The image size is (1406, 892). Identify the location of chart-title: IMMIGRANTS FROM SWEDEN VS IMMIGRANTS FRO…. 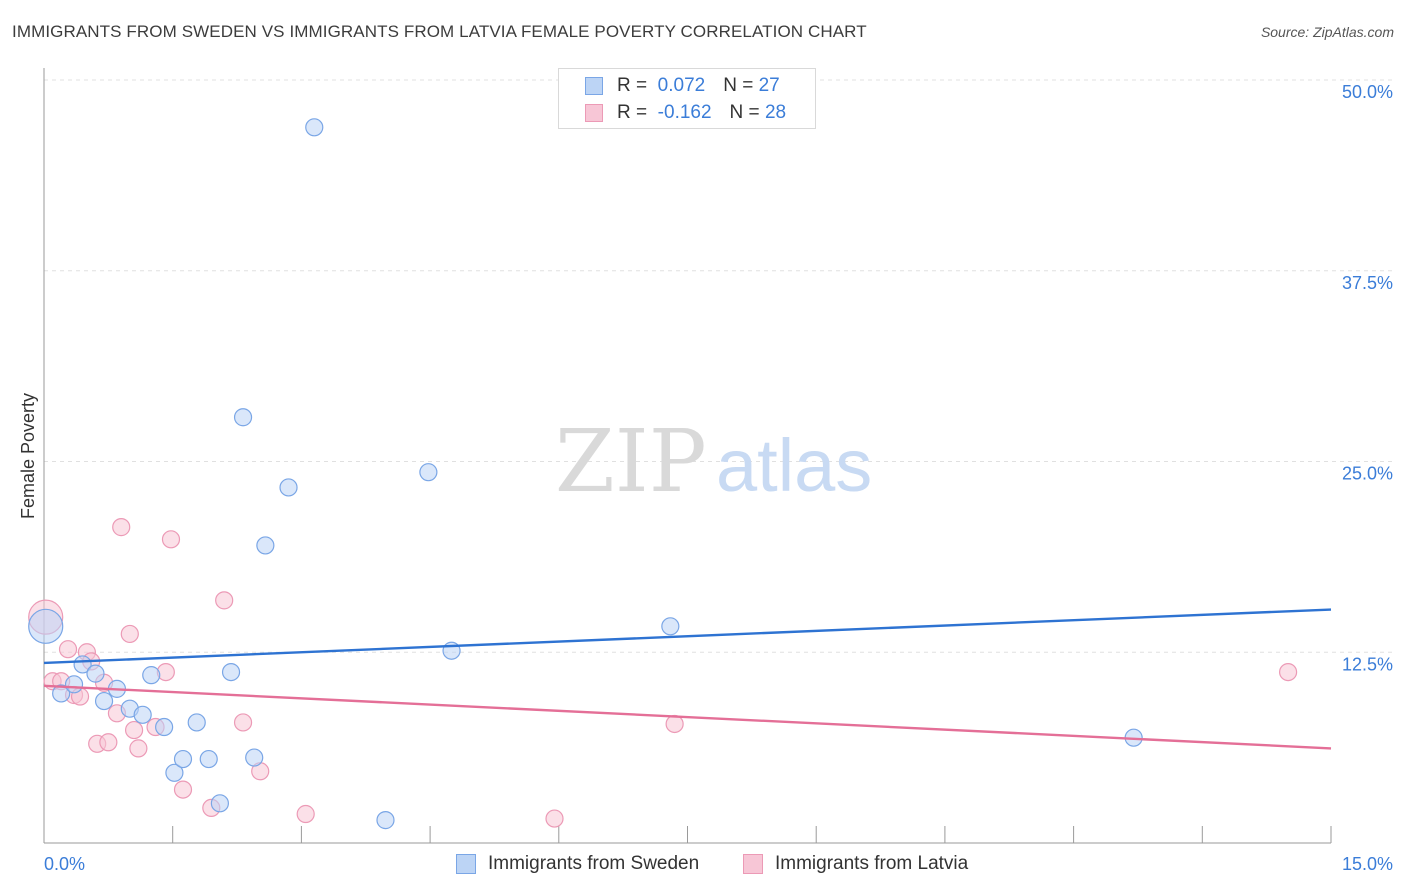
(439, 31).